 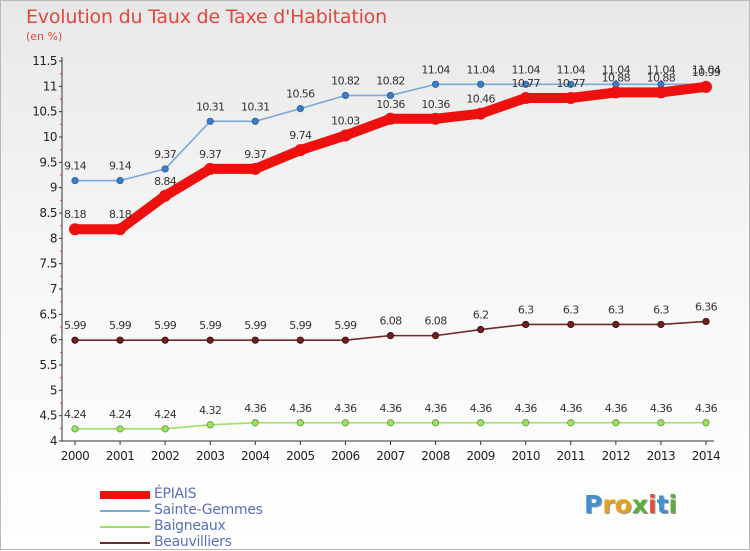 What do you see at coordinates (616, 456) in the screenshot?
I see `x-tick-label: 2012` at bounding box center [616, 456].